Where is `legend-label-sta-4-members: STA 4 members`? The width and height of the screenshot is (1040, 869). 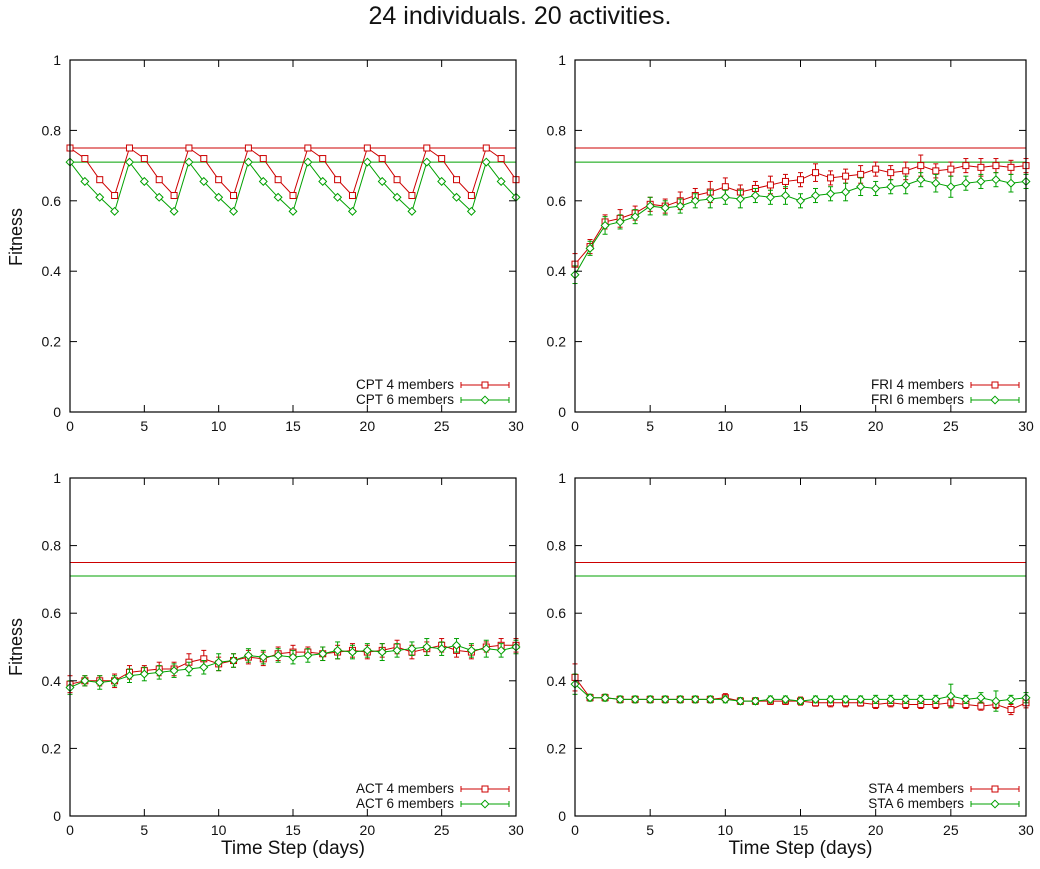
legend-label-sta-4-members: STA 4 members is located at coordinates (916, 788).